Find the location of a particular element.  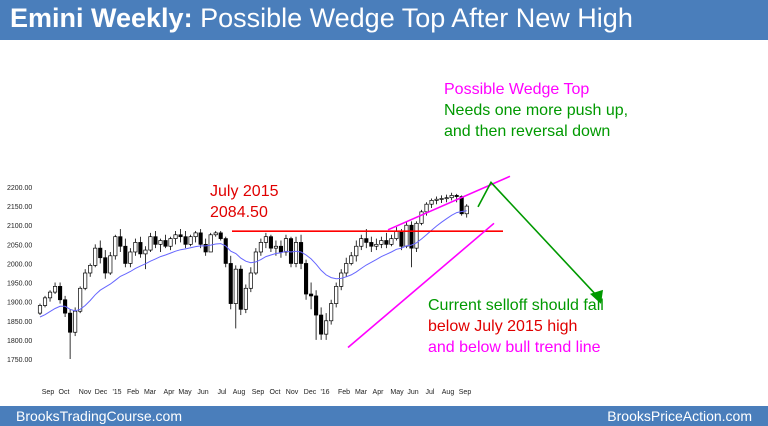

july-2015-label: July 2015 is located at coordinates (244, 191).